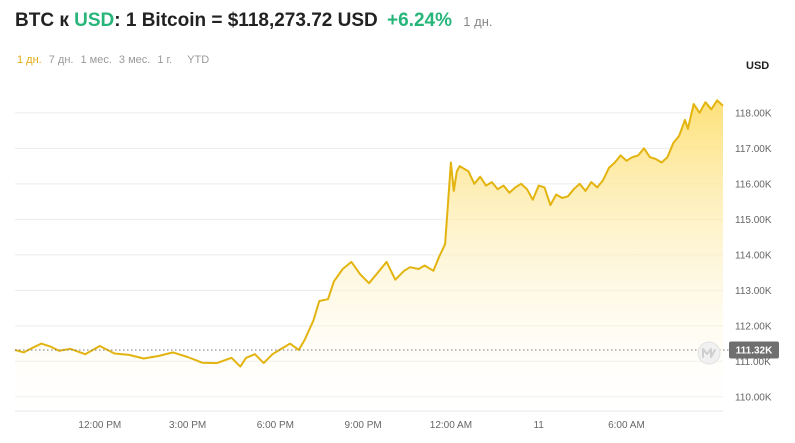  Describe the element at coordinates (451, 425) in the screenshot. I see `x-tick-label: 12:00 AM` at that location.